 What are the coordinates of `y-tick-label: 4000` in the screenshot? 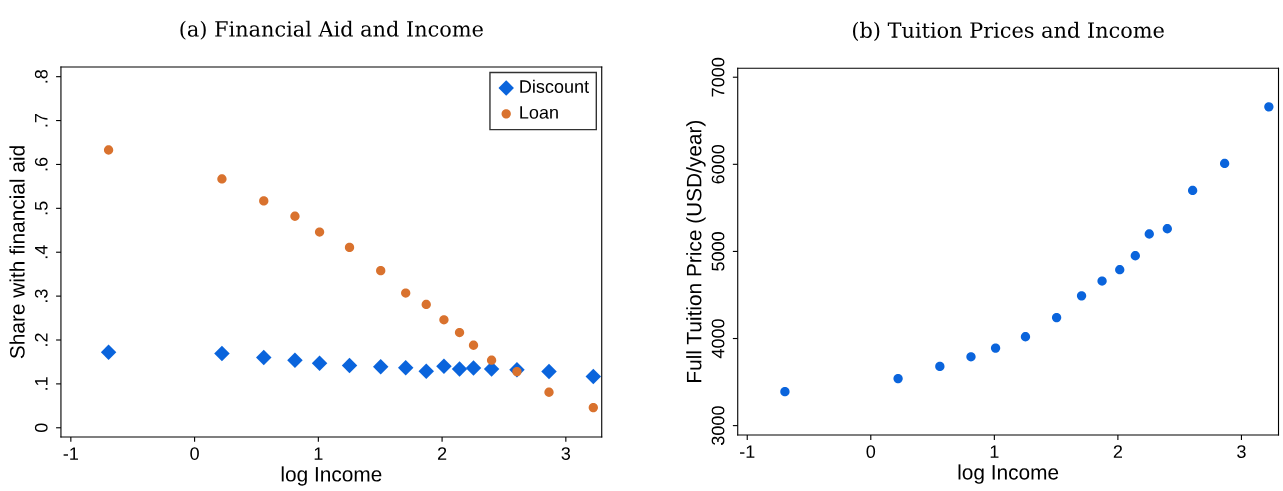 It's located at (718, 339).